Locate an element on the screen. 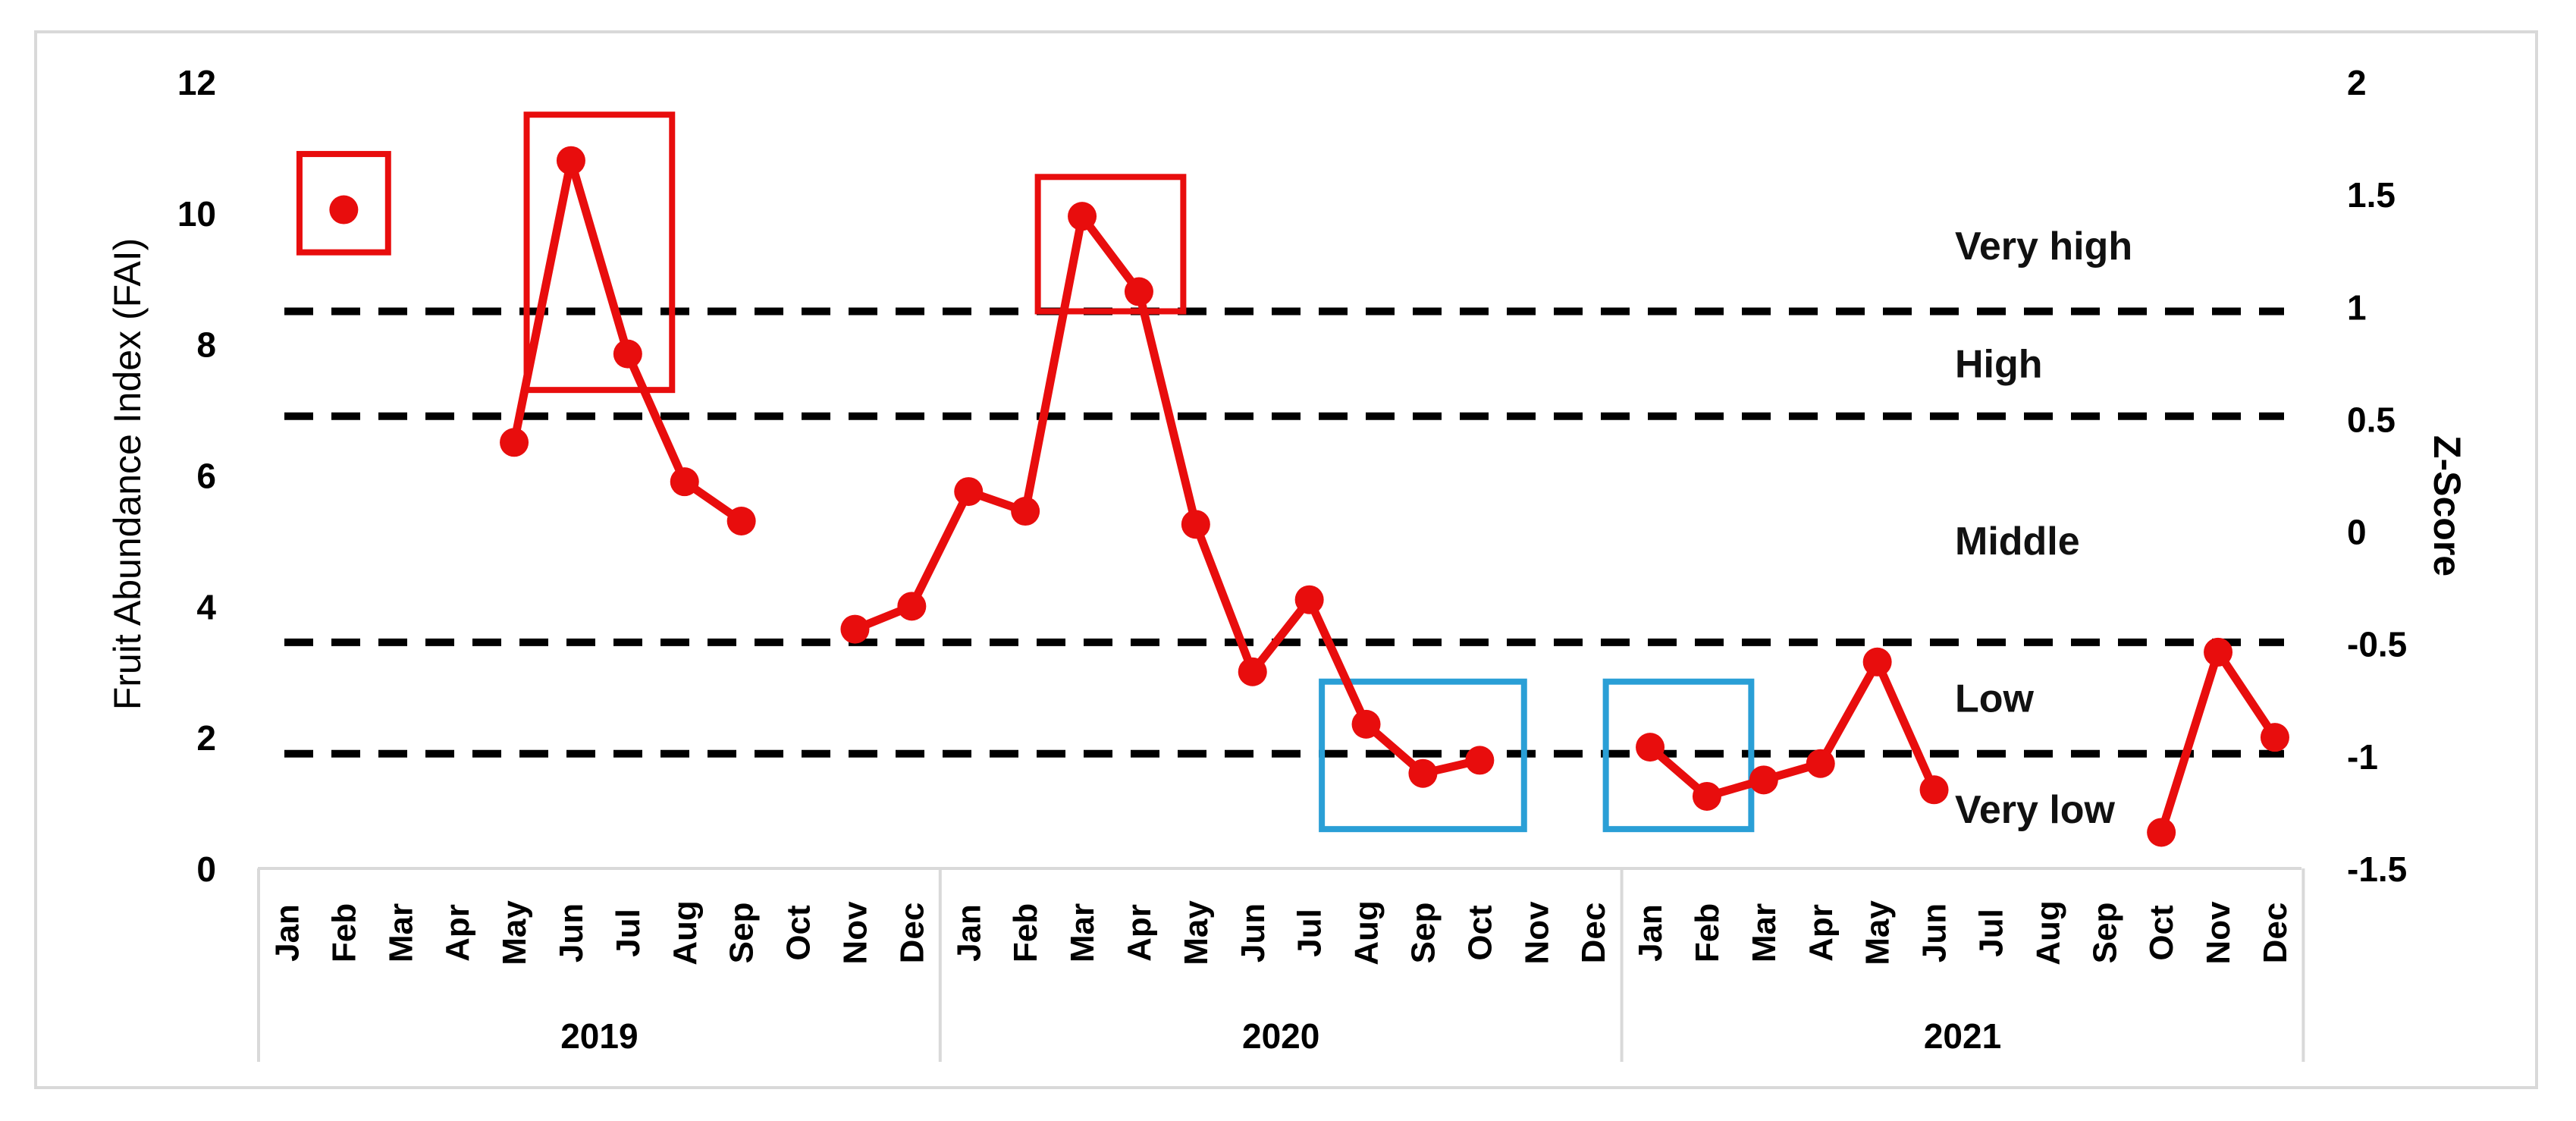 The width and height of the screenshot is (2576, 1121). y-tick-label: 10 is located at coordinates (196, 214).